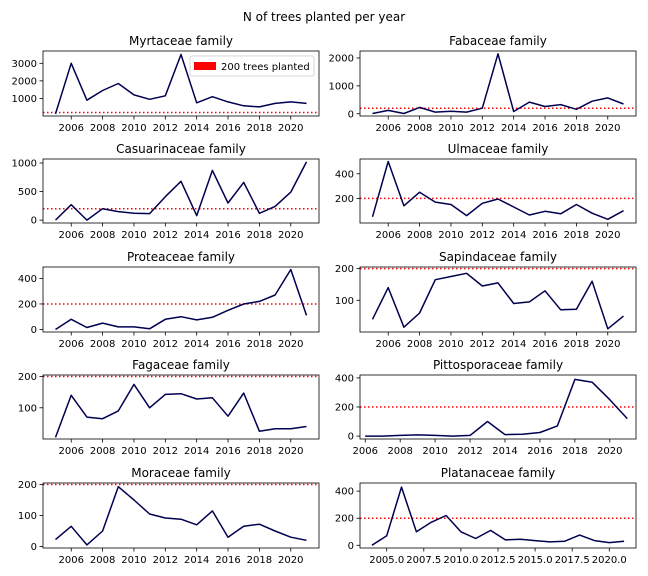  What do you see at coordinates (535, 560) in the screenshot?
I see `x-tick-label: 2015.0` at bounding box center [535, 560].